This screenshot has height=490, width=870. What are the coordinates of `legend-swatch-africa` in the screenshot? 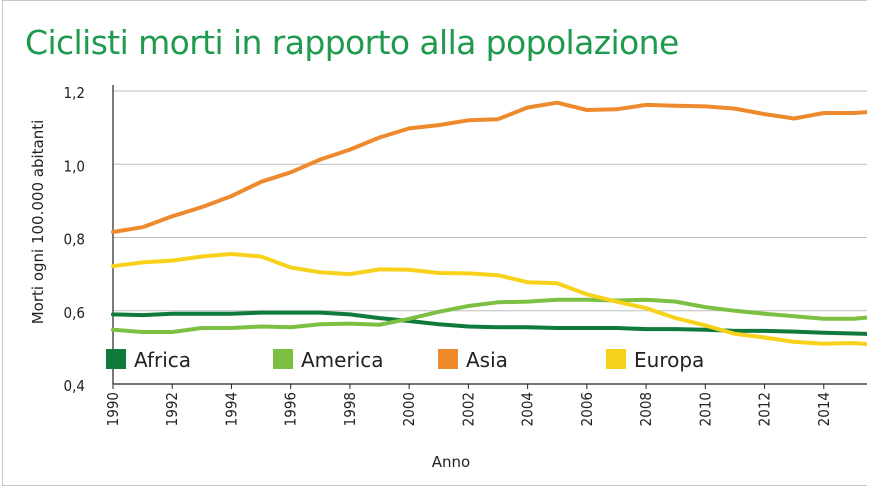 It's located at (116, 359).